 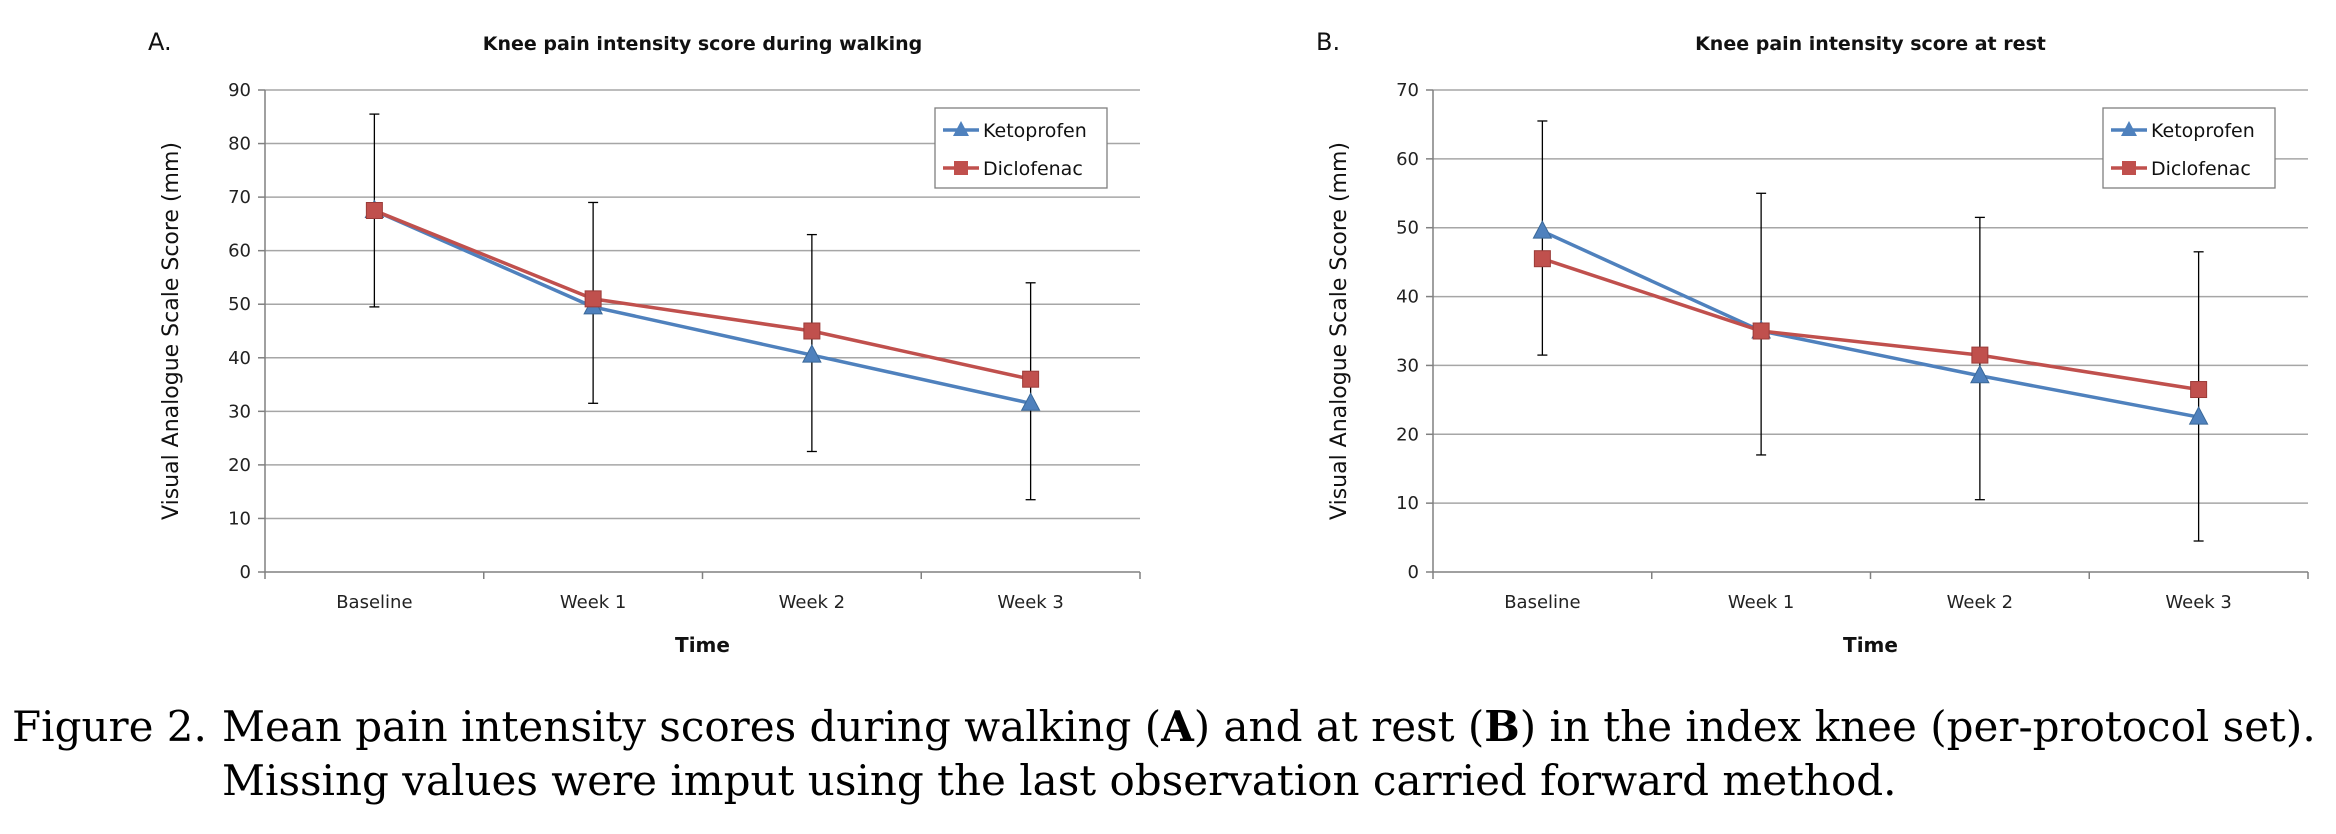 What do you see at coordinates (1502, 726) in the screenshot?
I see `caption-bold-b: B` at bounding box center [1502, 726].